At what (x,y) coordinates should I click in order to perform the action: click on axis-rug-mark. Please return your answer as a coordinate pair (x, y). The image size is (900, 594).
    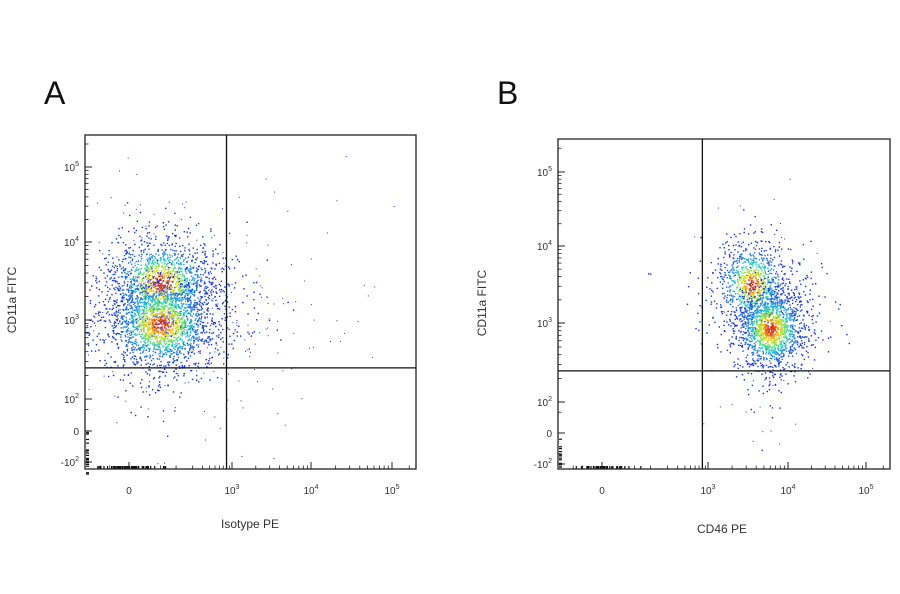
    Looking at the image, I should click on (87, 466).